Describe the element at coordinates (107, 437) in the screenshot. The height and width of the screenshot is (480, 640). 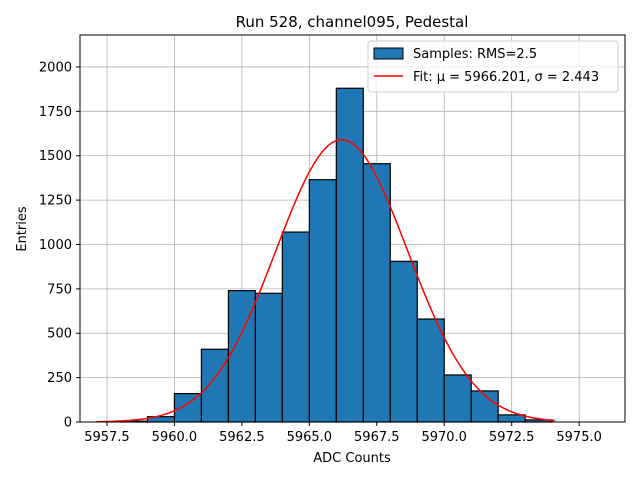
I see `x-tick-label-0: 5957.5` at that location.